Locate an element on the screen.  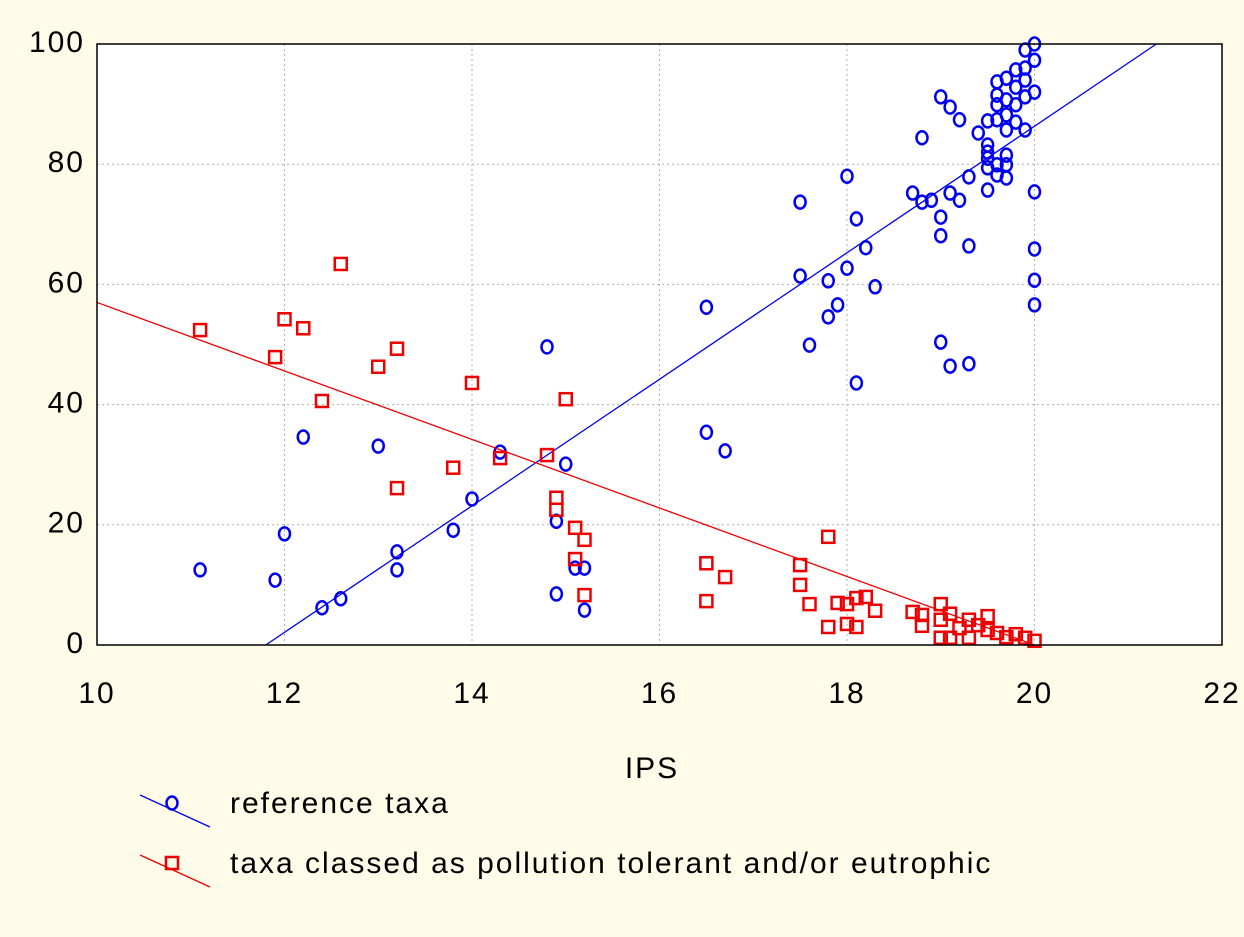
x-tick-label: 12 is located at coordinates (284, 693).